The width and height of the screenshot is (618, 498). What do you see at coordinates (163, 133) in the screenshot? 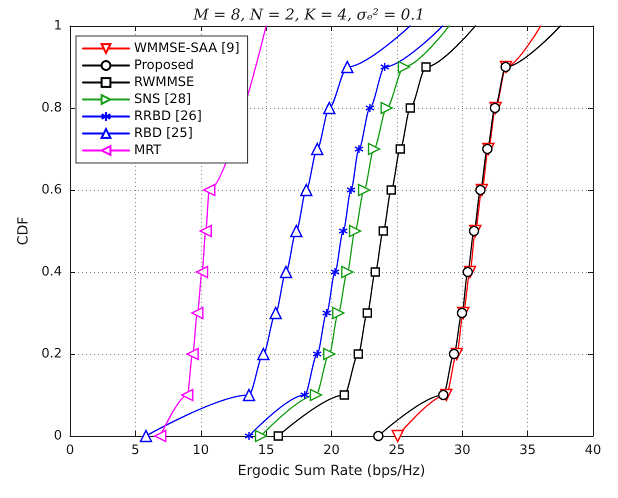
I see `legend-label: RBD [25]` at bounding box center [163, 133].